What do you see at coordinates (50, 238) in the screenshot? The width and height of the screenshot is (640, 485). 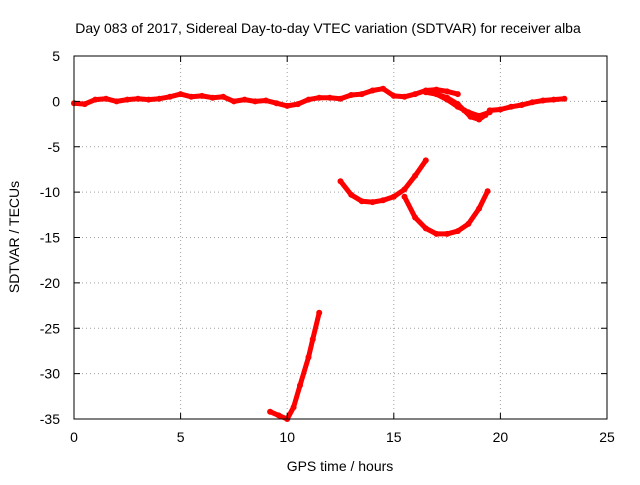 I see `y-tick-label-4: -15` at bounding box center [50, 238].